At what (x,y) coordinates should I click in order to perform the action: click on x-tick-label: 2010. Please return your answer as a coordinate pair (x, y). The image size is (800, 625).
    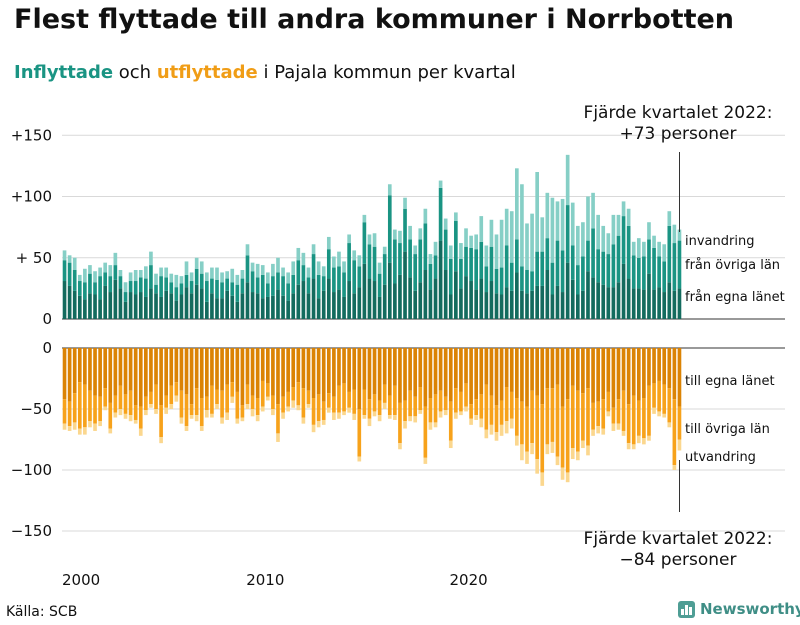
    Looking at the image, I should click on (265, 580).